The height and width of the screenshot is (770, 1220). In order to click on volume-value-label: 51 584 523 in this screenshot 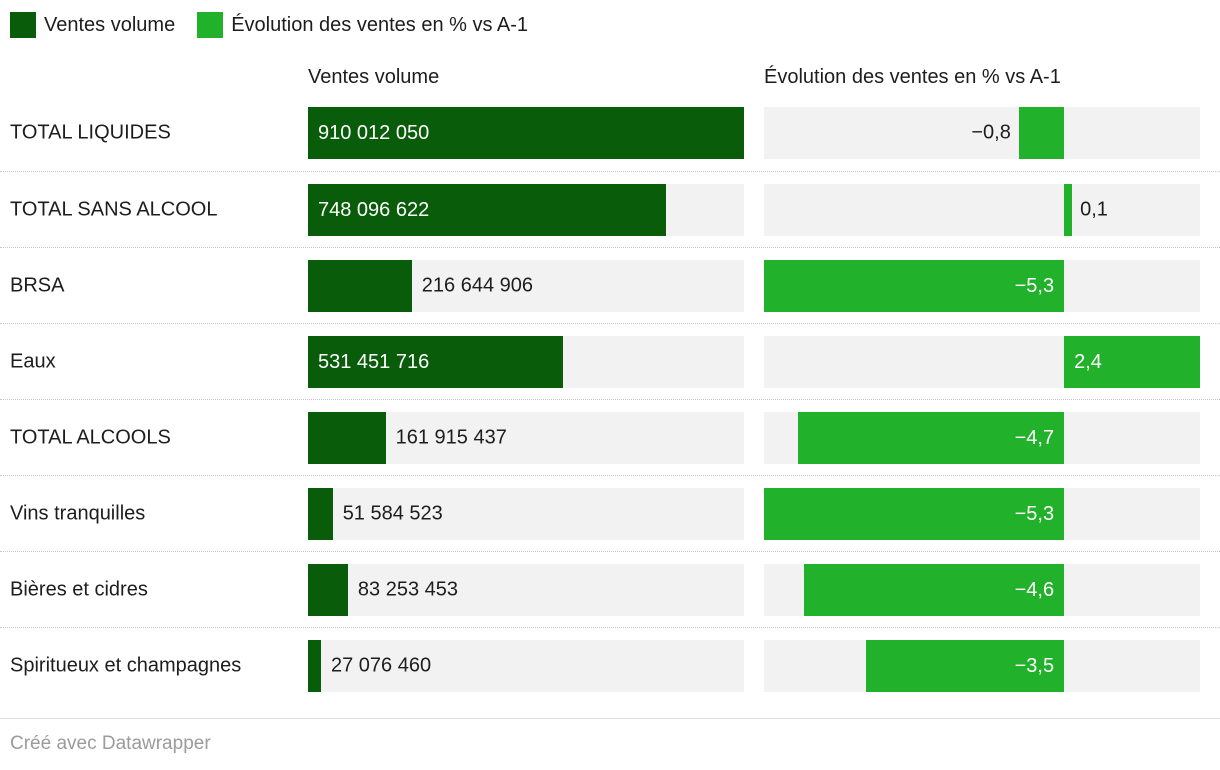, I will do `click(392, 513)`.